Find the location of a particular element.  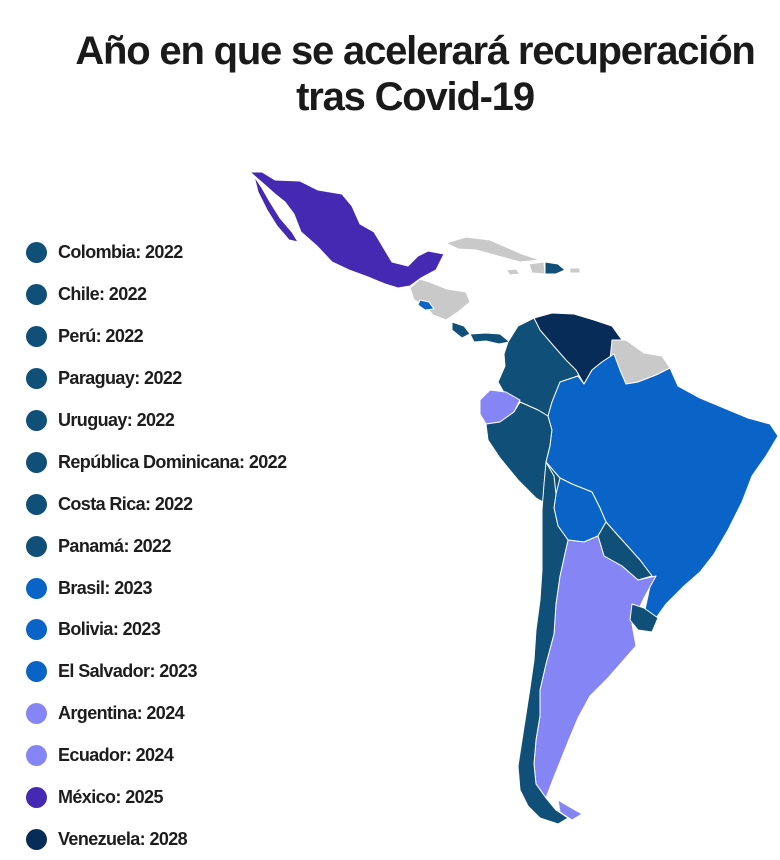

legend-label: Brasil: 2023 is located at coordinates (105, 587).